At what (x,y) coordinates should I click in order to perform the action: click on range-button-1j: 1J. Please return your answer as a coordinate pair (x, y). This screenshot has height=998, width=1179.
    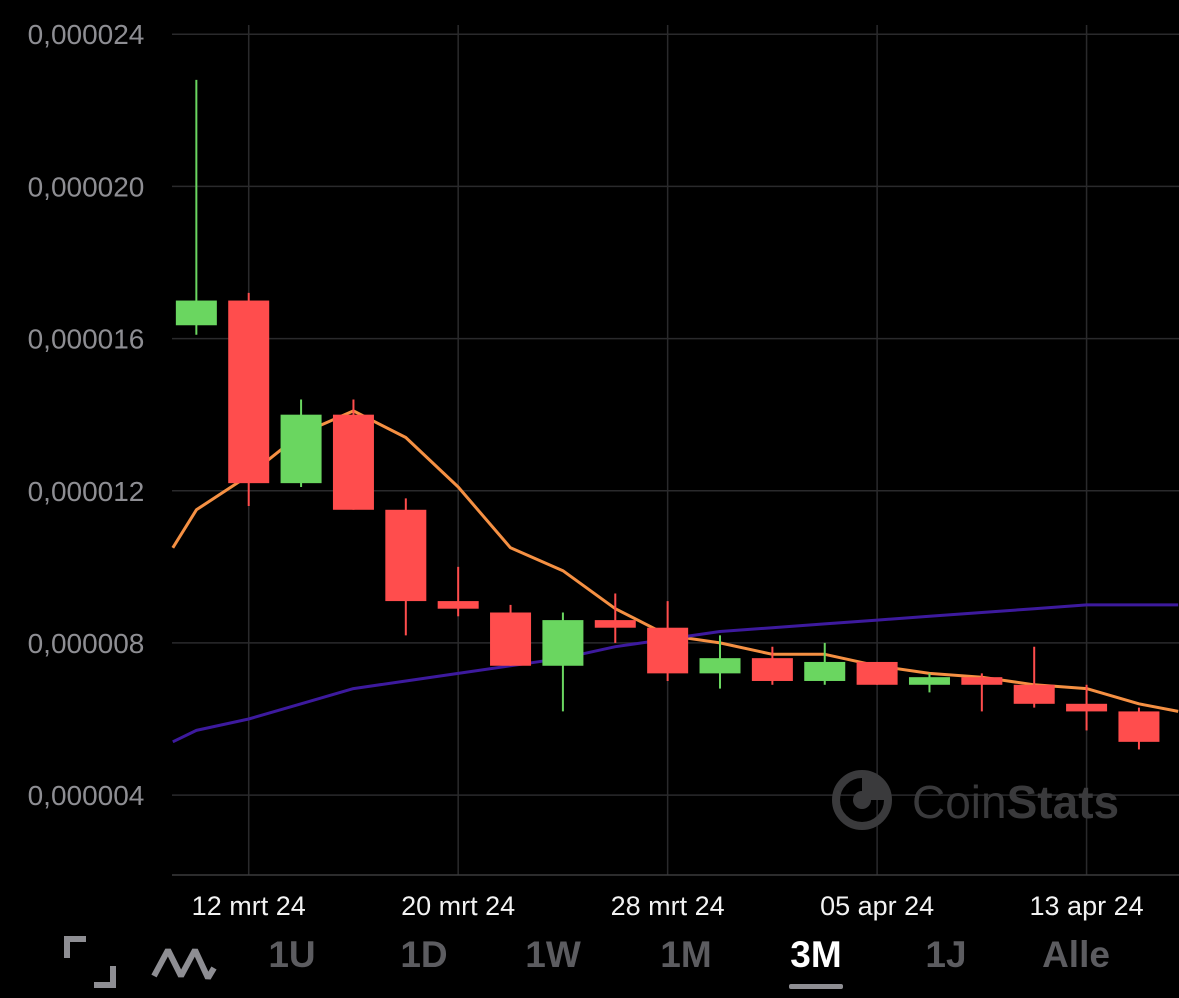
    Looking at the image, I should click on (946, 954).